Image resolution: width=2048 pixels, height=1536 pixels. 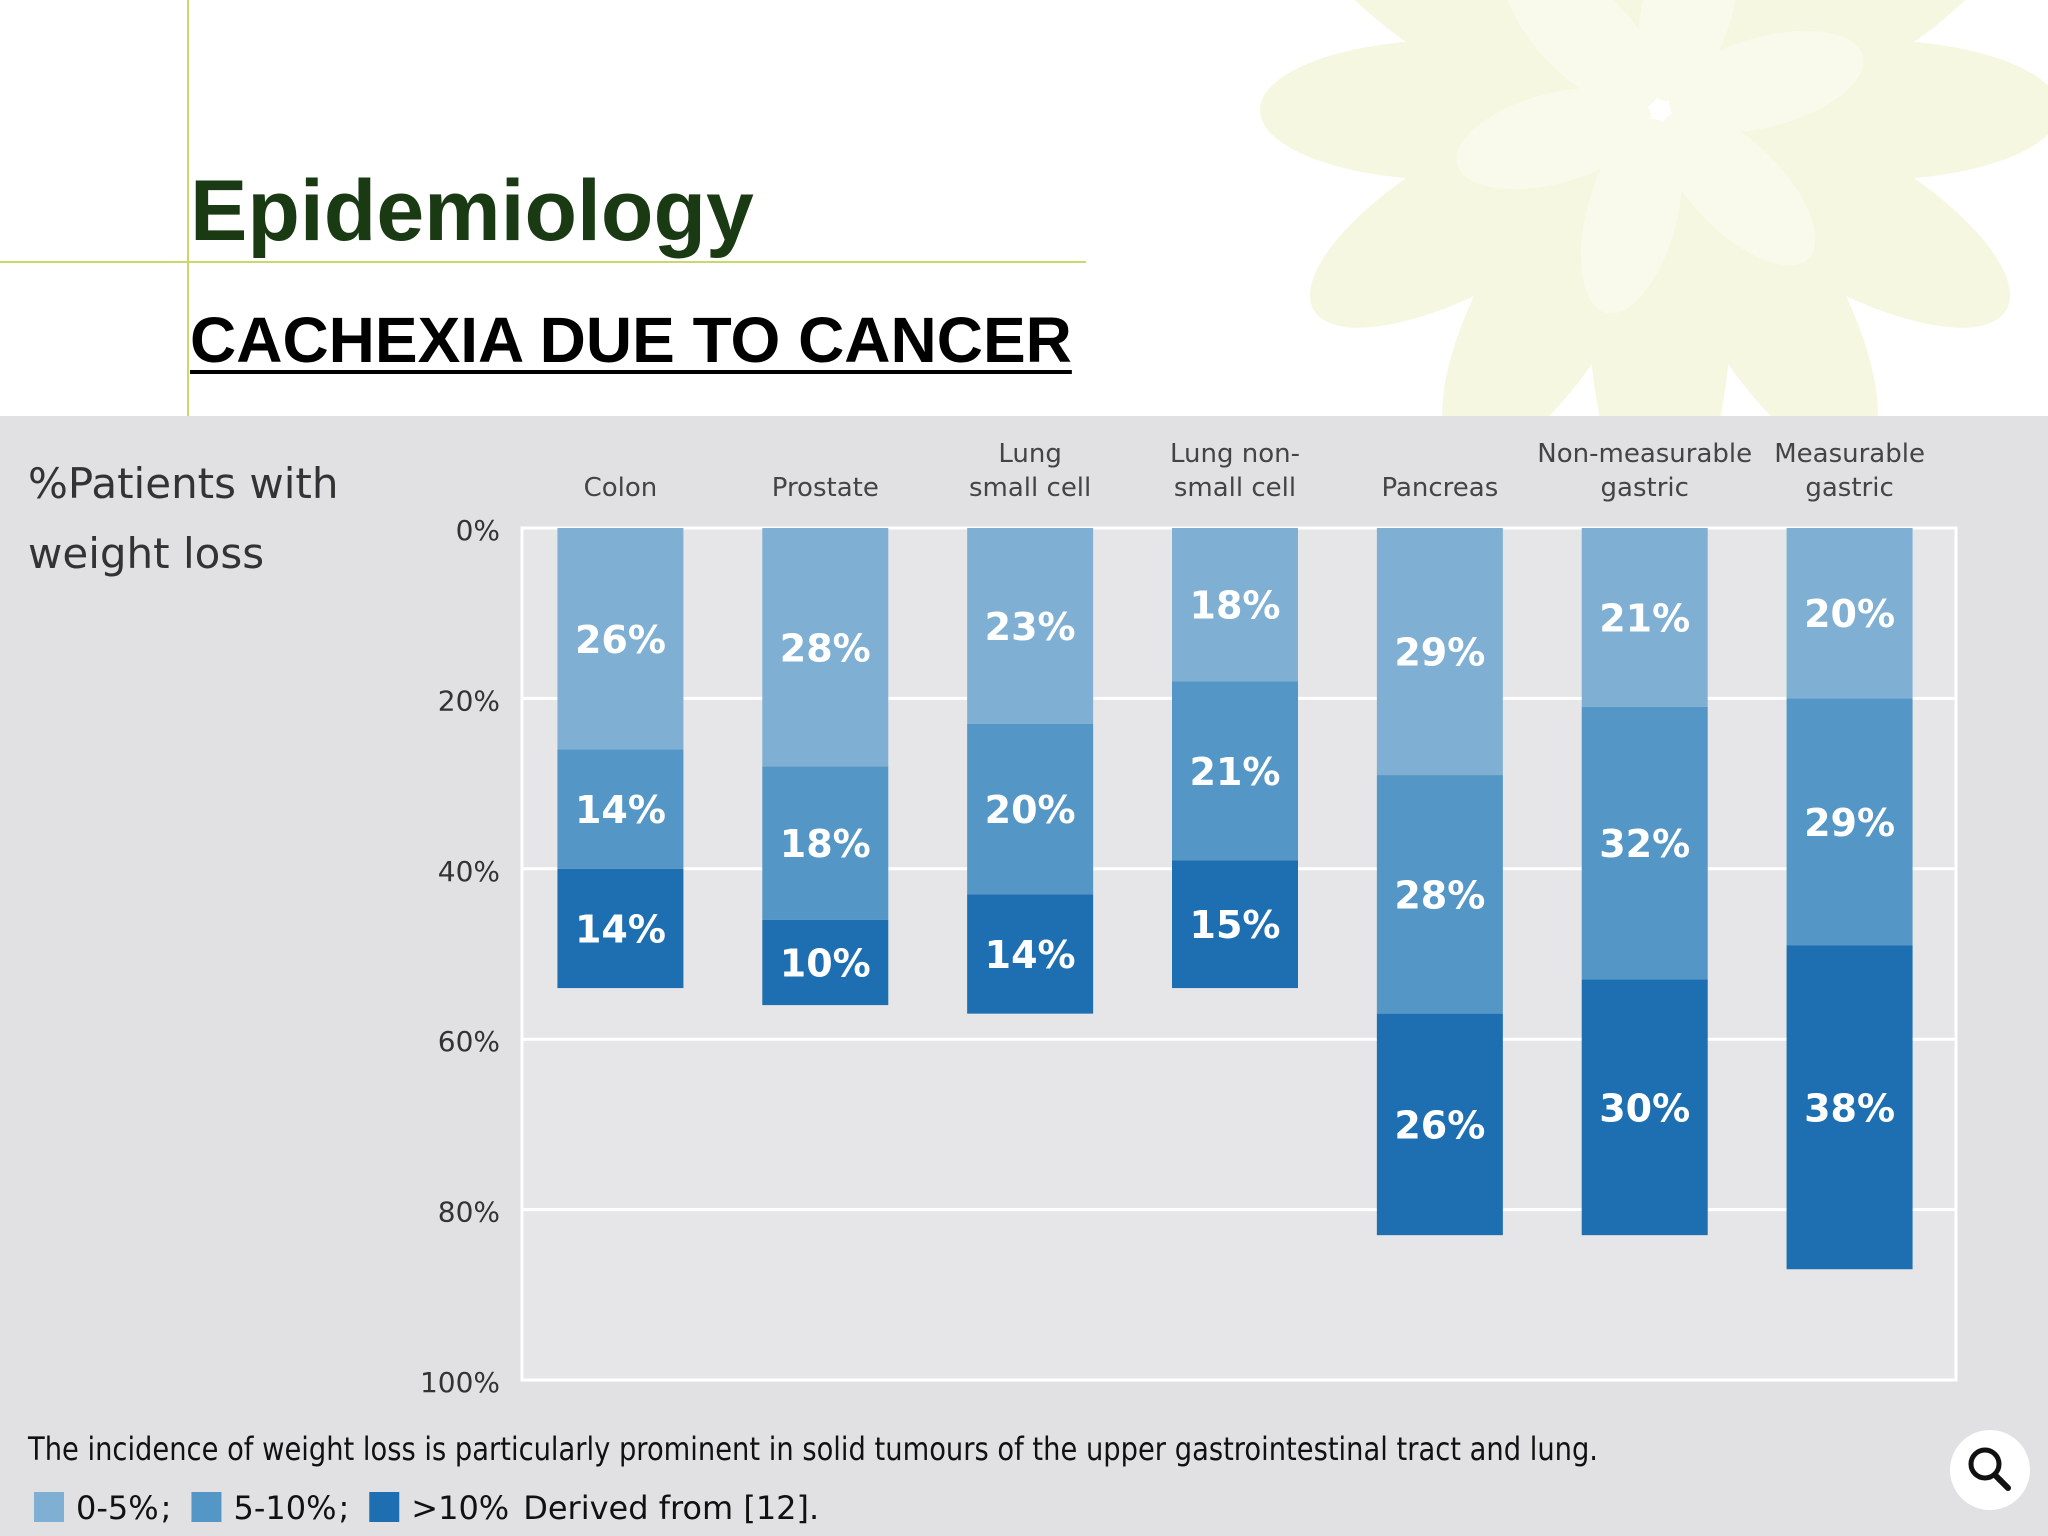 I want to click on legend-label: >10%, so click(x=460, y=1508).